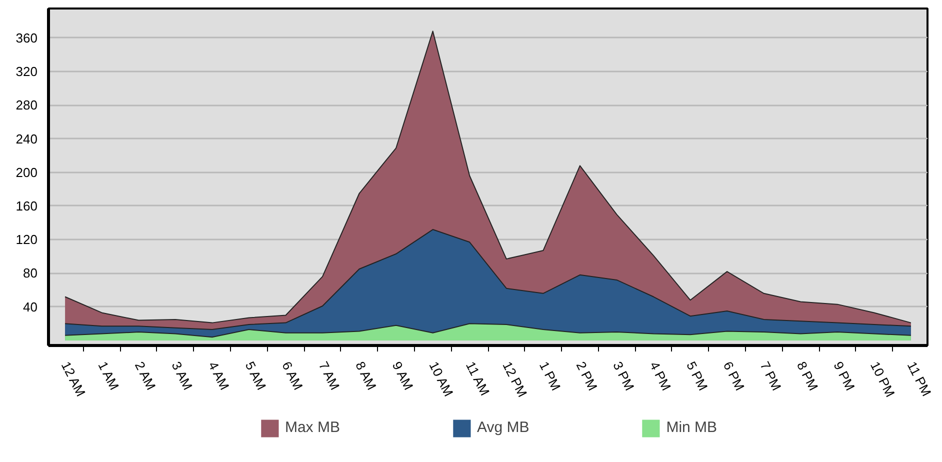 The height and width of the screenshot is (462, 942). Describe the element at coordinates (770, 376) in the screenshot. I see `x-tick-label: 7 PM` at that location.